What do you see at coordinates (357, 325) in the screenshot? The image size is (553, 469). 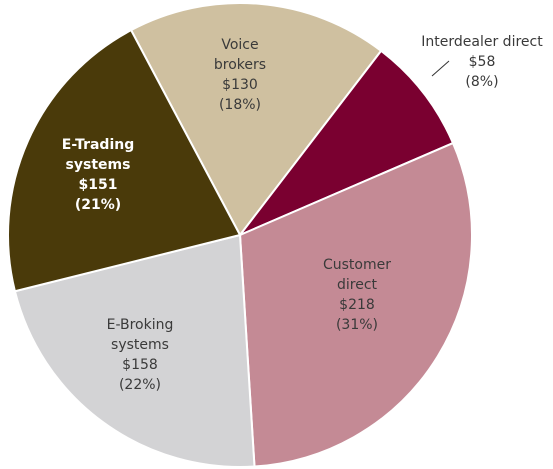 I see `percent-label: (31%)` at bounding box center [357, 325].